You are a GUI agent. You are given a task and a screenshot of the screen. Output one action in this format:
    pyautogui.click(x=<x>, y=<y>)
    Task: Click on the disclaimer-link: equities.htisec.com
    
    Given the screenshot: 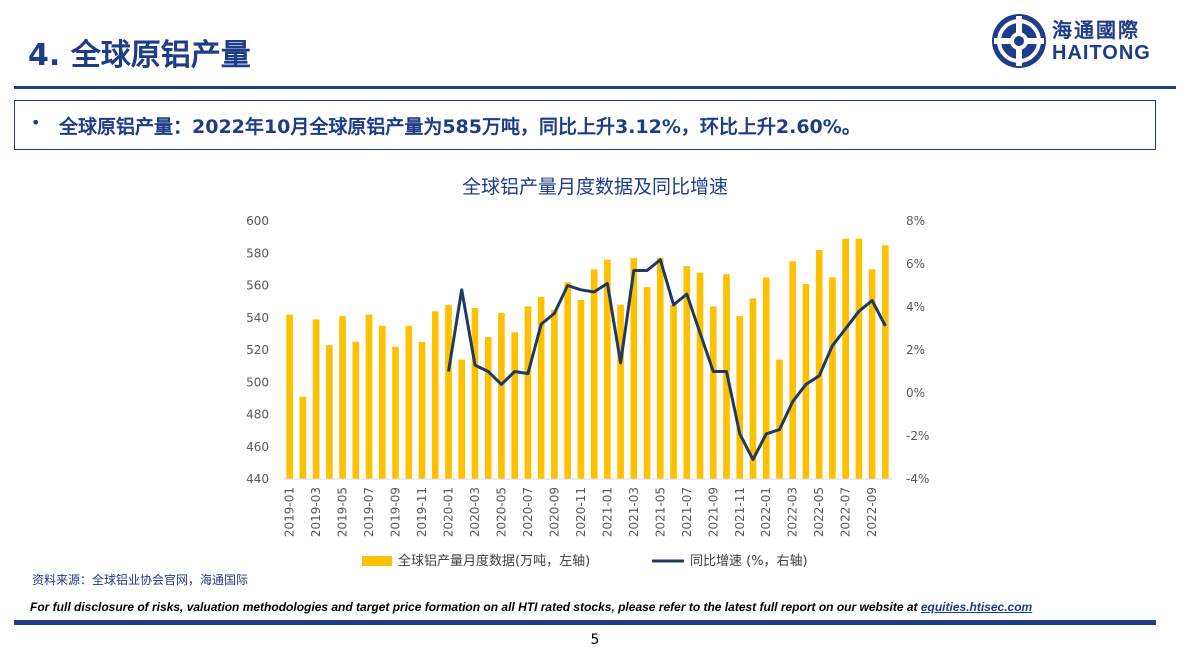 What is the action you would take?
    pyautogui.click(x=976, y=607)
    